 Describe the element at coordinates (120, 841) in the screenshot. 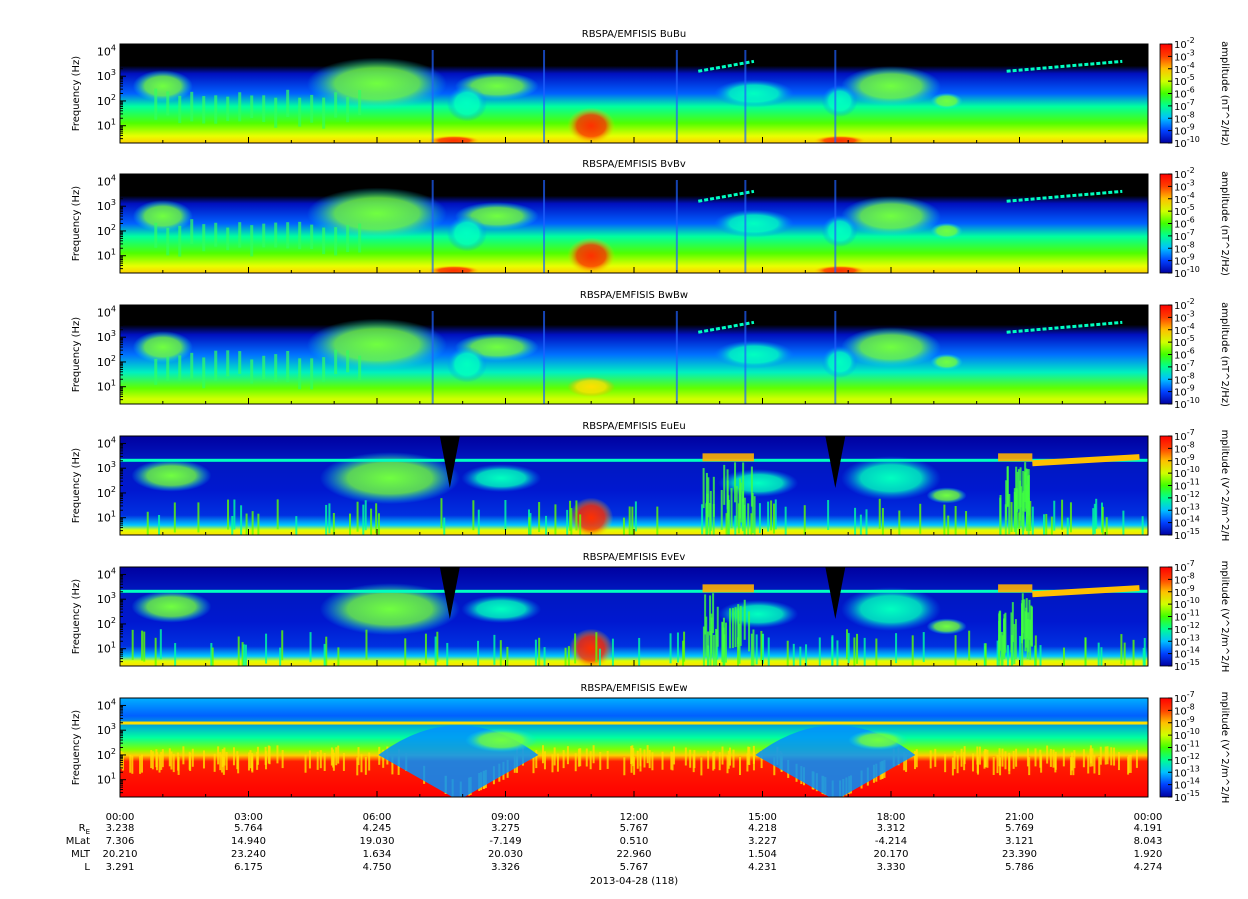

I see `ephemeris-value: 7.306` at that location.